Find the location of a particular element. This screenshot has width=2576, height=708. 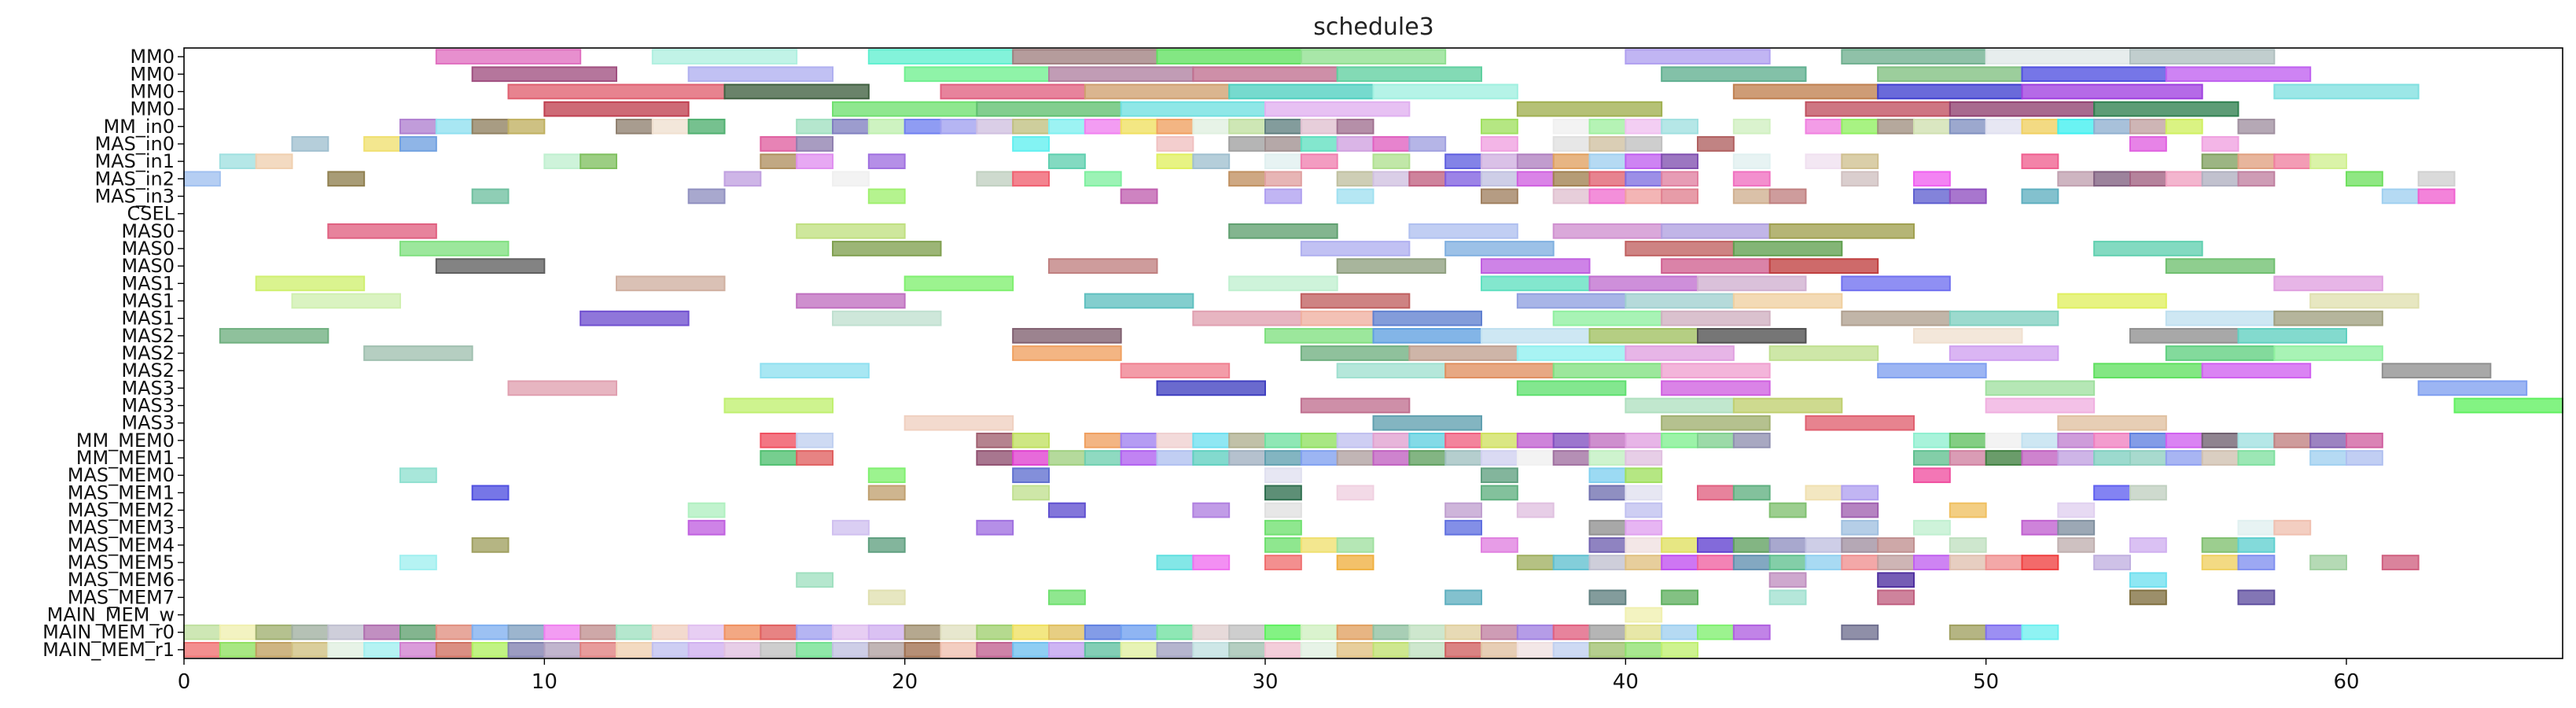

y-tick-label: MM_MEM0 is located at coordinates (125, 441).